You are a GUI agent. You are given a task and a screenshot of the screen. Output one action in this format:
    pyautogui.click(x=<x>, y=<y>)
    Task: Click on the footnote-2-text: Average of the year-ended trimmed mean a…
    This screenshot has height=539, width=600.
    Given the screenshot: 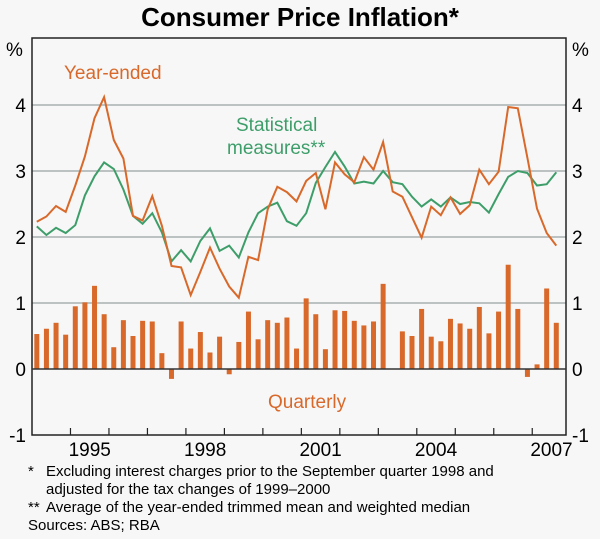 What is the action you would take?
    pyautogui.click(x=258, y=507)
    